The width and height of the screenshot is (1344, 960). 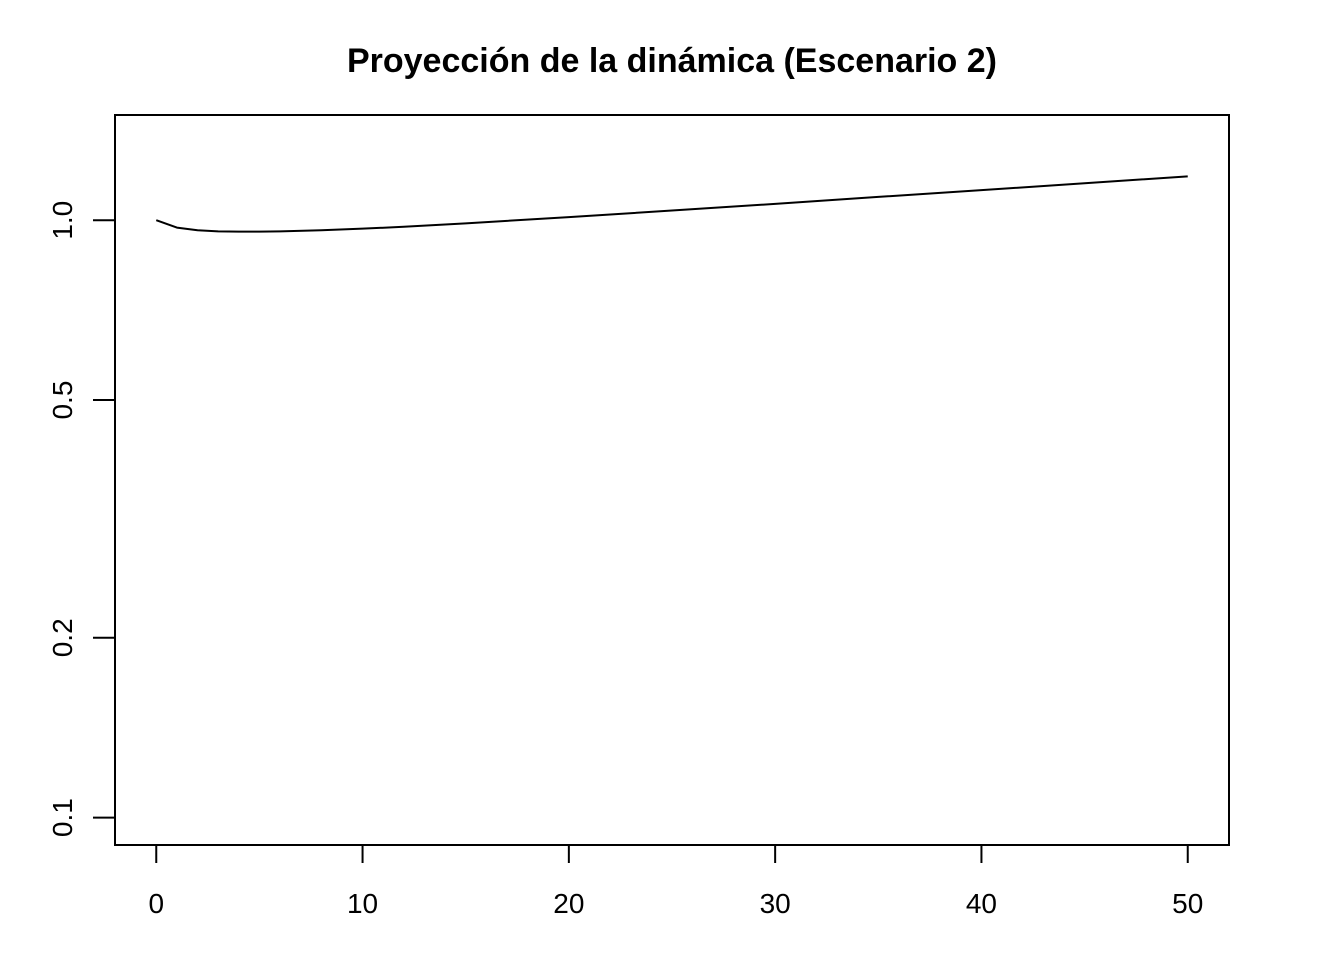 I want to click on y-tick-label: 1.0, so click(x=62, y=220).